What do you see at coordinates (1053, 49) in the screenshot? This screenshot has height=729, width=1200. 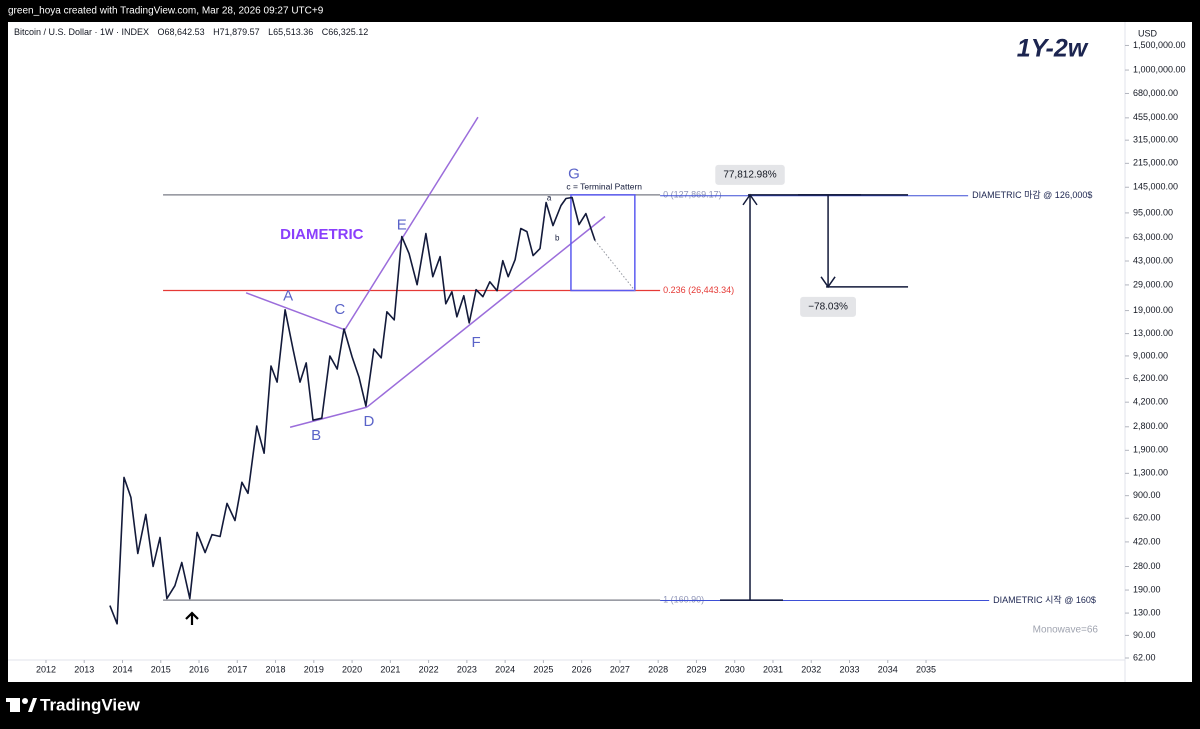 I see `chart-title: 1Y-2w` at bounding box center [1053, 49].